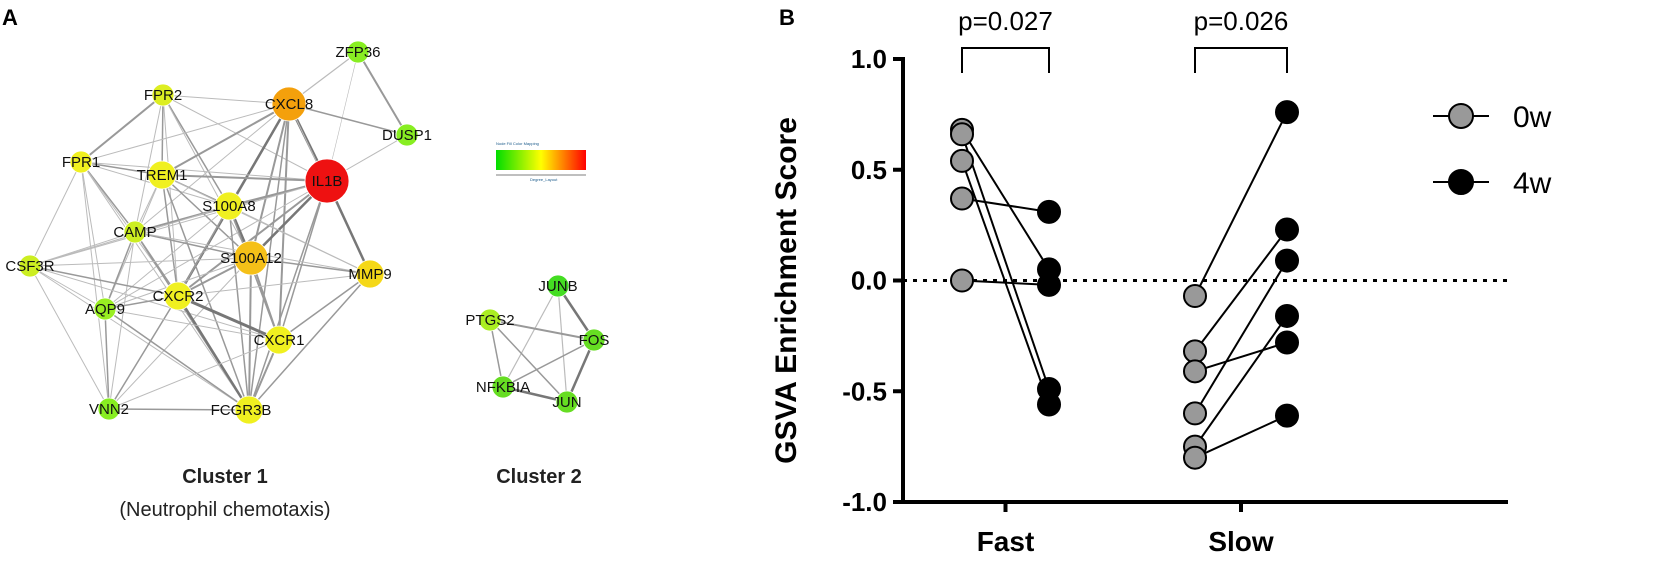 Image resolution: width=1654 pixels, height=583 pixels. I want to click on y-axis-title: GSVA Enrichment Score, so click(786, 290).